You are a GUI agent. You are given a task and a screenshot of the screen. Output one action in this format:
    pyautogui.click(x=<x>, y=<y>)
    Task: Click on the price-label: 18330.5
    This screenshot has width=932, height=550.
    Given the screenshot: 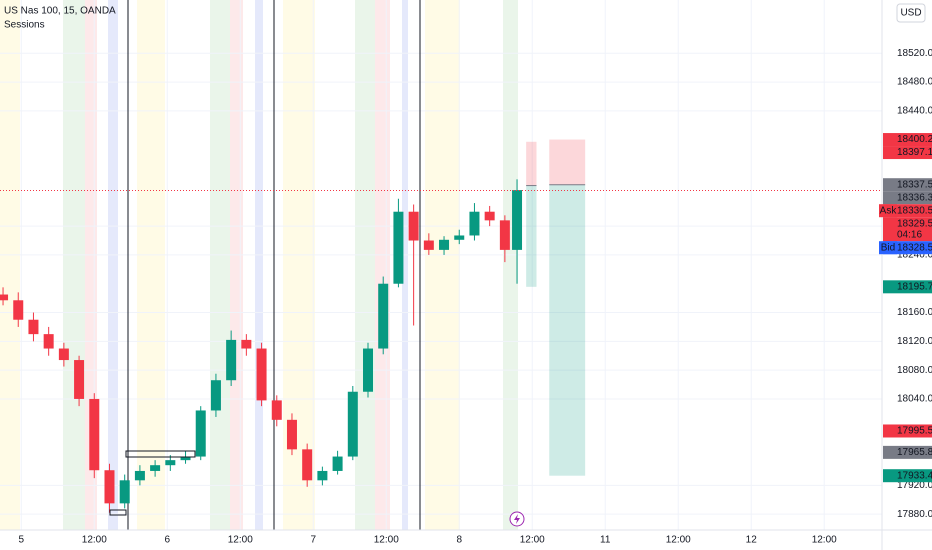 What is the action you would take?
    pyautogui.click(x=914, y=210)
    